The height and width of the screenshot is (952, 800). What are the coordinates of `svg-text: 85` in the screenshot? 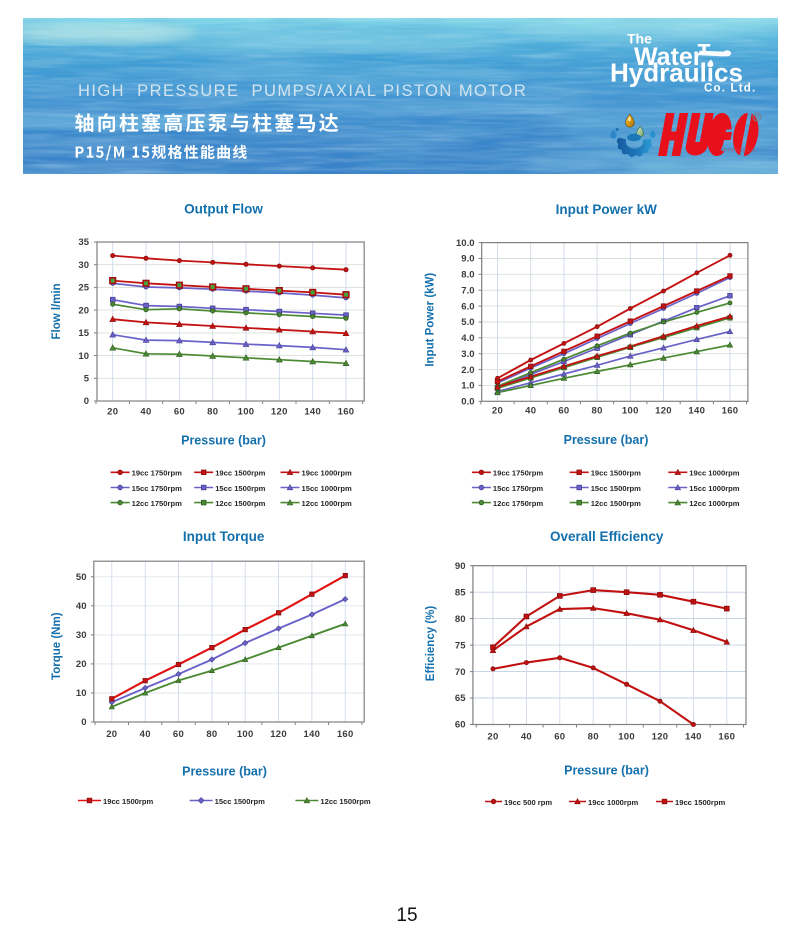 It's located at (460, 592).